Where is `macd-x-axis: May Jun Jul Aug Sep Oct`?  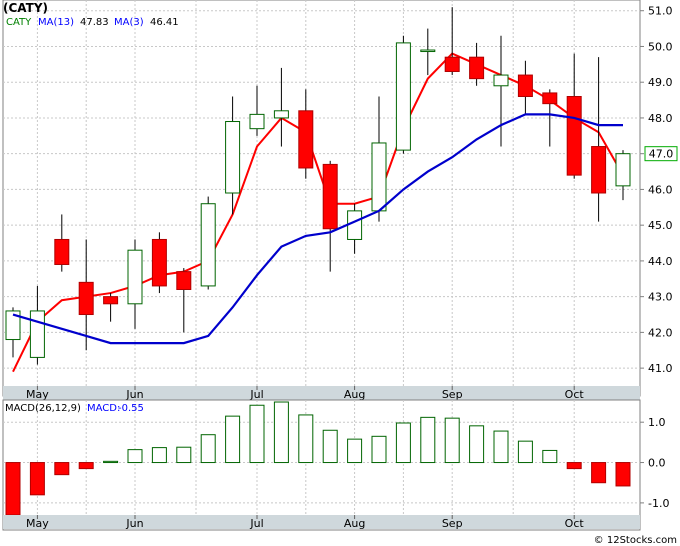 macd-x-axis: May Jun Jul Aug Sep Oct is located at coordinates (305, 522).